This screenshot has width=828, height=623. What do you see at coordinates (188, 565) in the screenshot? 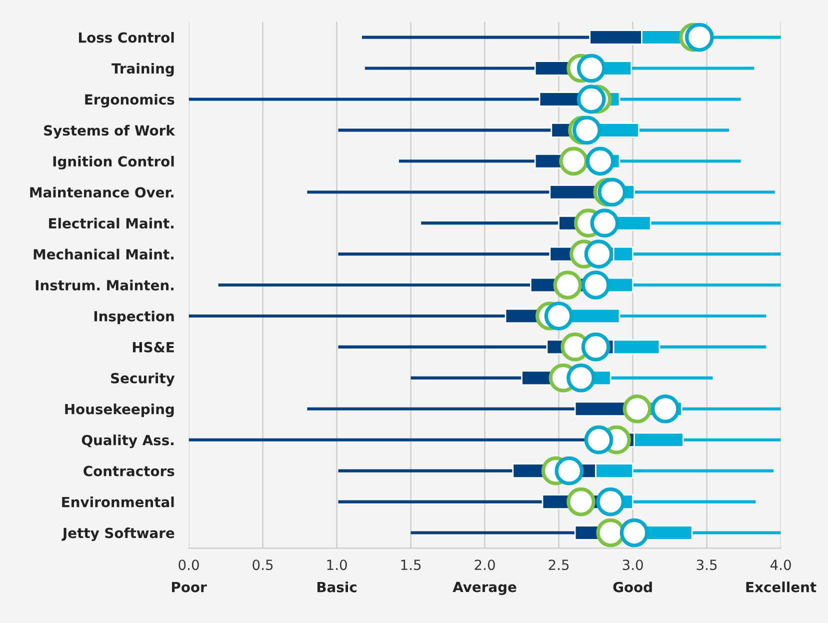
I see `x-tick-label: 0.0` at bounding box center [188, 565].